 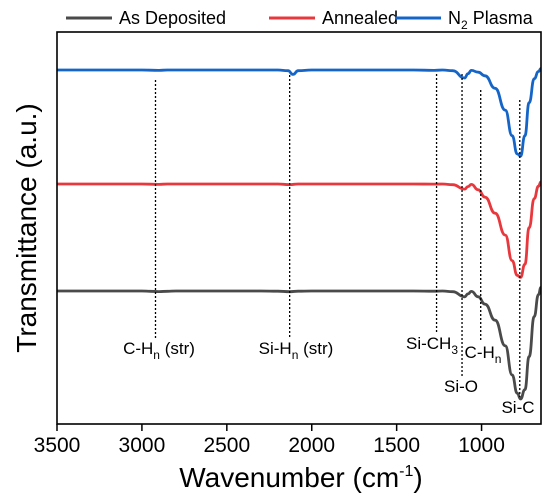 What do you see at coordinates (396, 445) in the screenshot?
I see `x-tick-label: 1500` at bounding box center [396, 445].